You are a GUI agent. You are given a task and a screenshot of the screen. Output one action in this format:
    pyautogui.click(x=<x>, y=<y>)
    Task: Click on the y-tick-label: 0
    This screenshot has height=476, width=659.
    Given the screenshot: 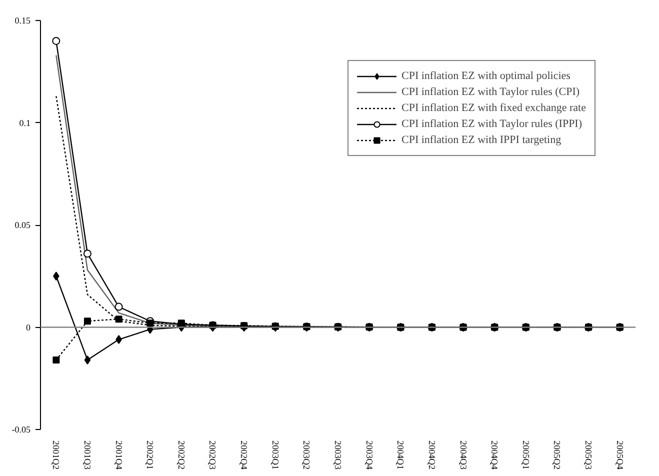 What is the action you would take?
    pyautogui.click(x=28, y=327)
    